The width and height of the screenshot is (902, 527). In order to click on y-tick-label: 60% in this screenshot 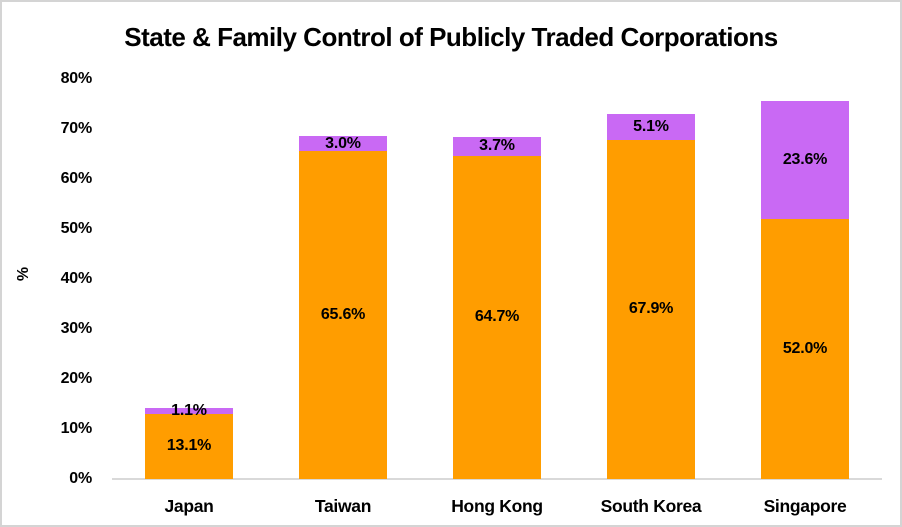, I will do `click(76, 178)`.